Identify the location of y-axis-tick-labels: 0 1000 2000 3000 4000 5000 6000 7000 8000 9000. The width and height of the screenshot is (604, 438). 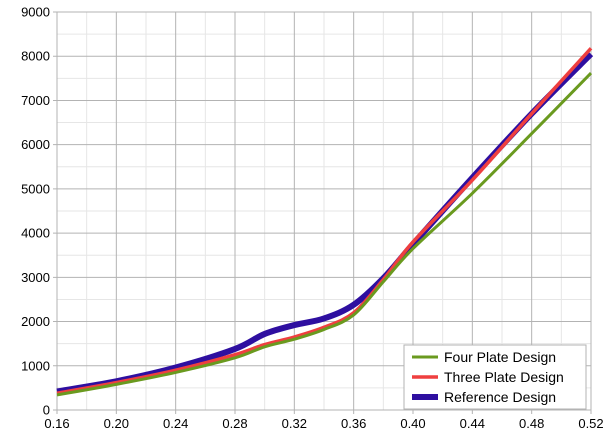
(35, 211).